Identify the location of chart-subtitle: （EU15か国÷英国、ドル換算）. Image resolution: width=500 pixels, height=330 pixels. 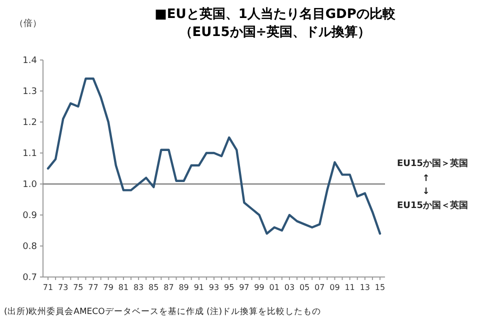
(275, 32).